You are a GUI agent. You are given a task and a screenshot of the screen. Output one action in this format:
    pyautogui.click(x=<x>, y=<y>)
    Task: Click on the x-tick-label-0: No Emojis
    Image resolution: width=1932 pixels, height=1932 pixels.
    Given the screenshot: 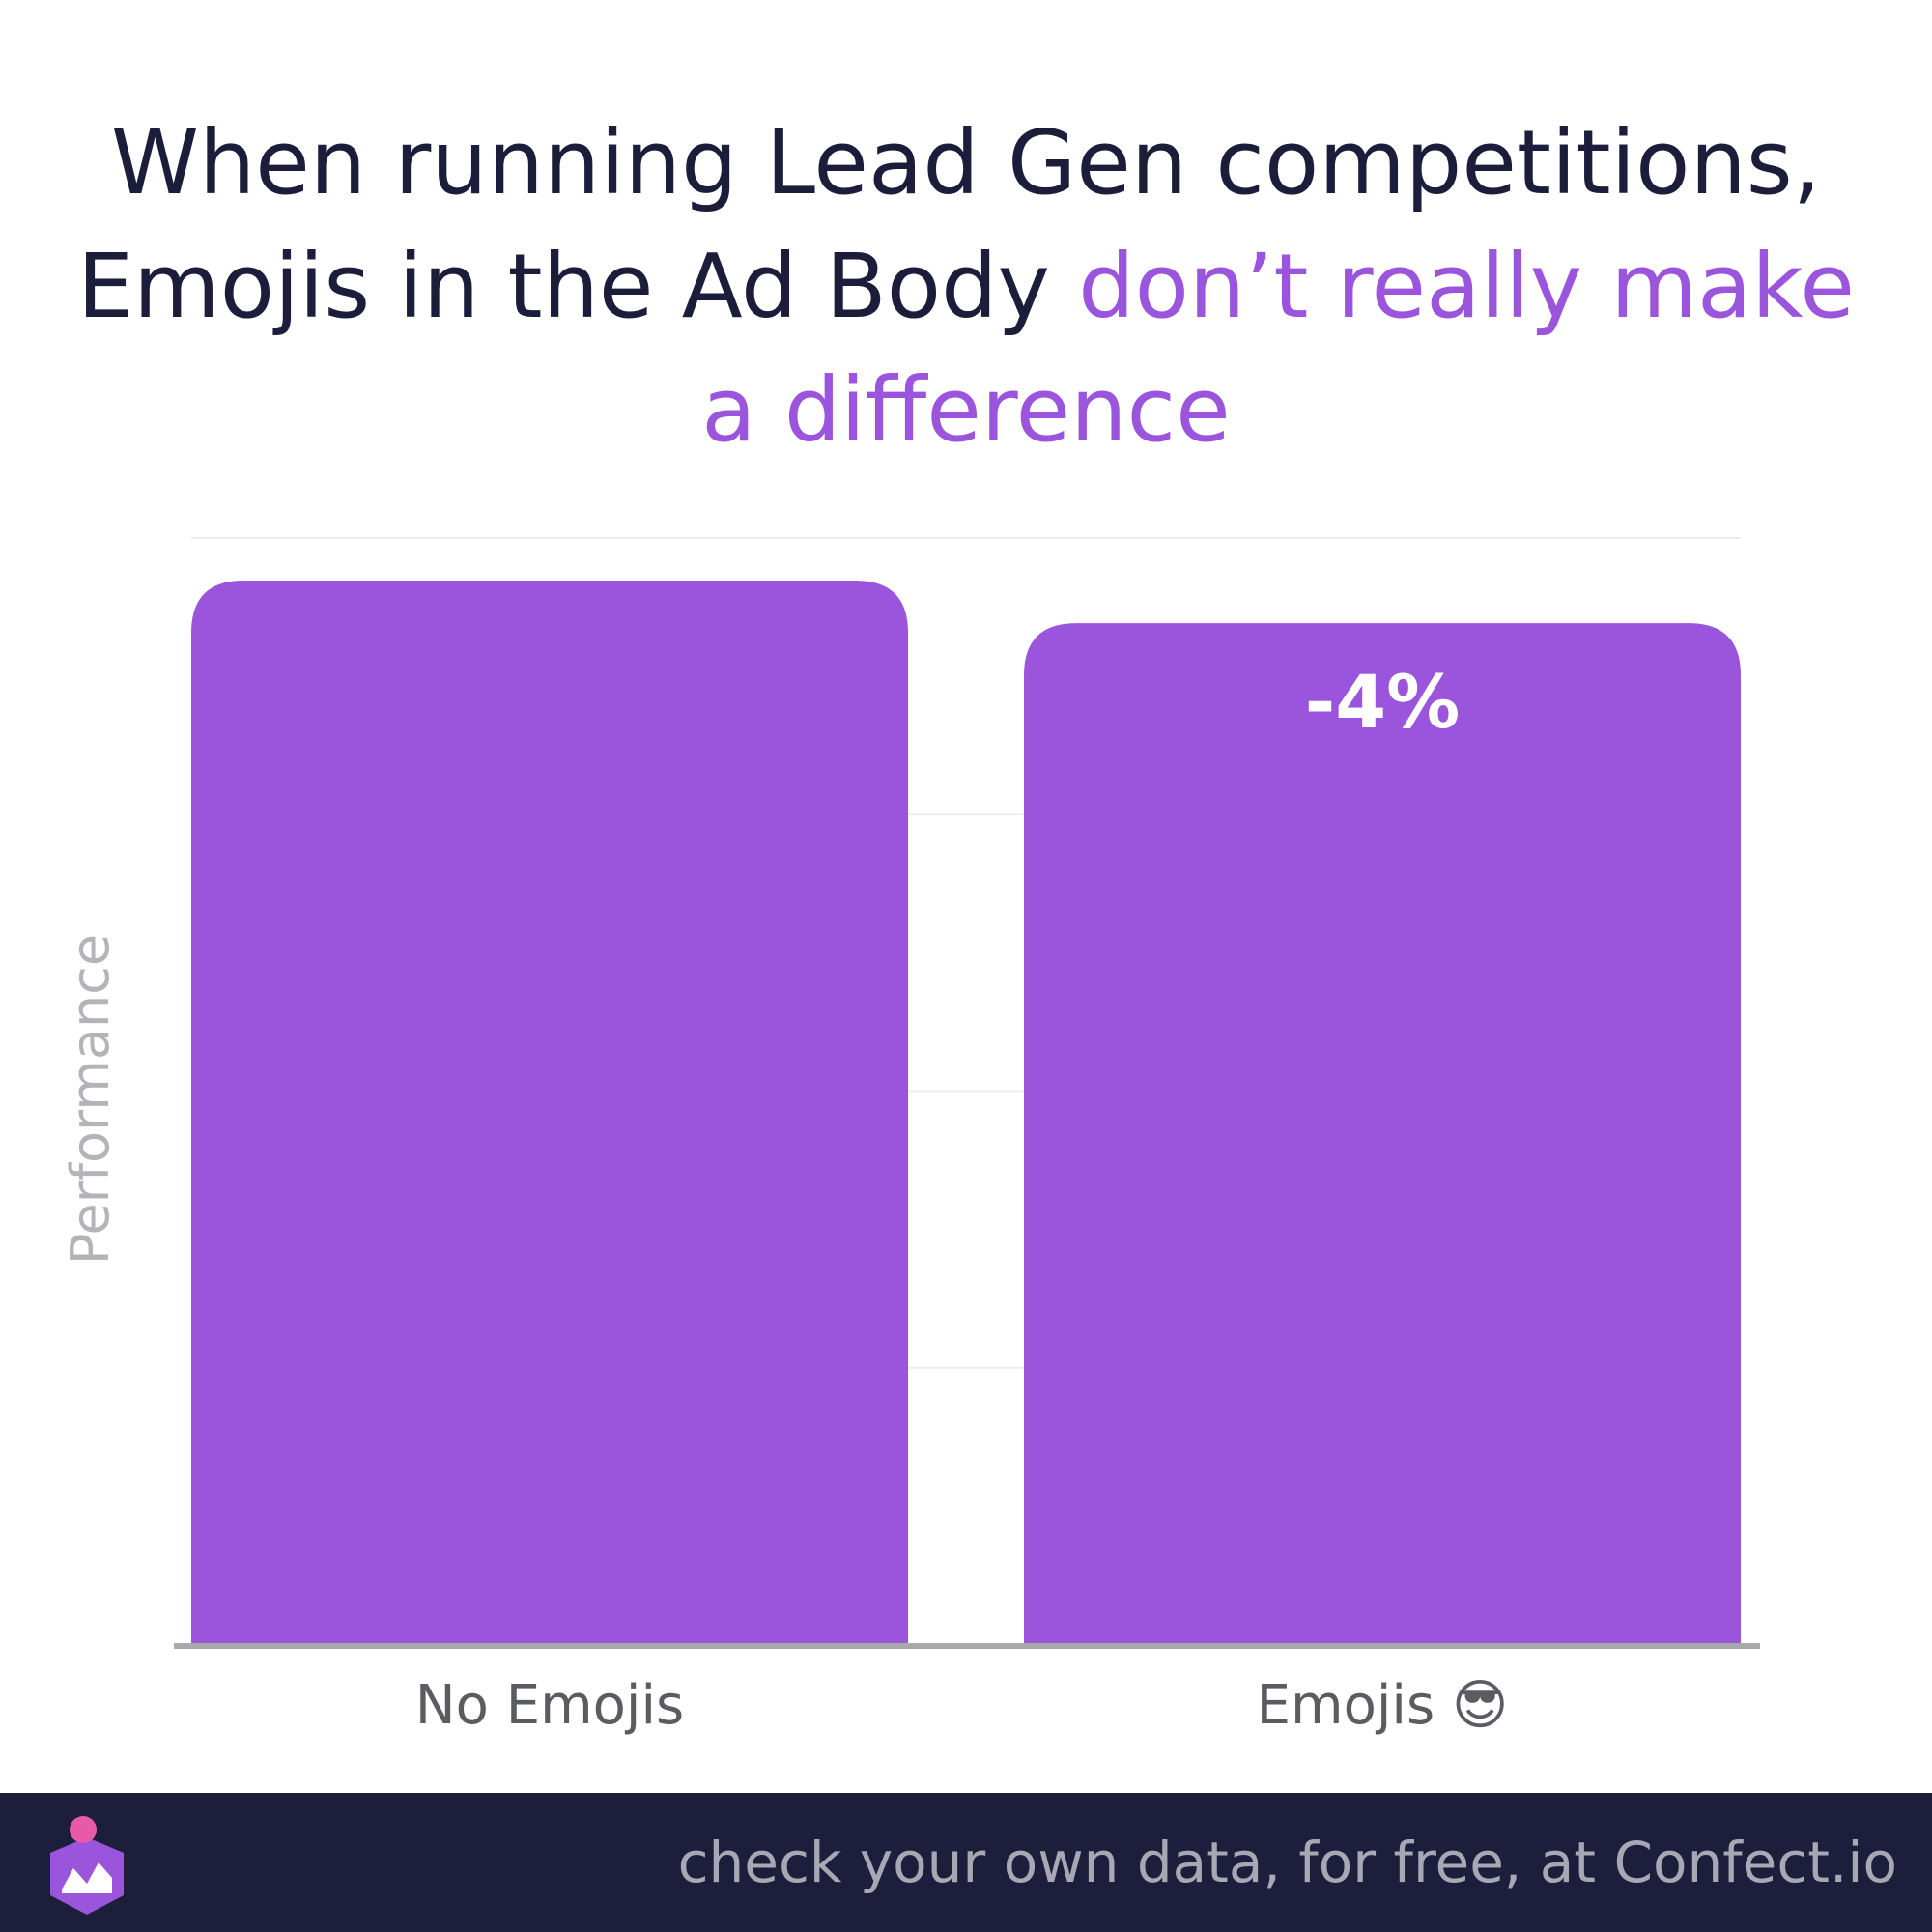 What is the action you would take?
    pyautogui.click(x=549, y=1705)
    